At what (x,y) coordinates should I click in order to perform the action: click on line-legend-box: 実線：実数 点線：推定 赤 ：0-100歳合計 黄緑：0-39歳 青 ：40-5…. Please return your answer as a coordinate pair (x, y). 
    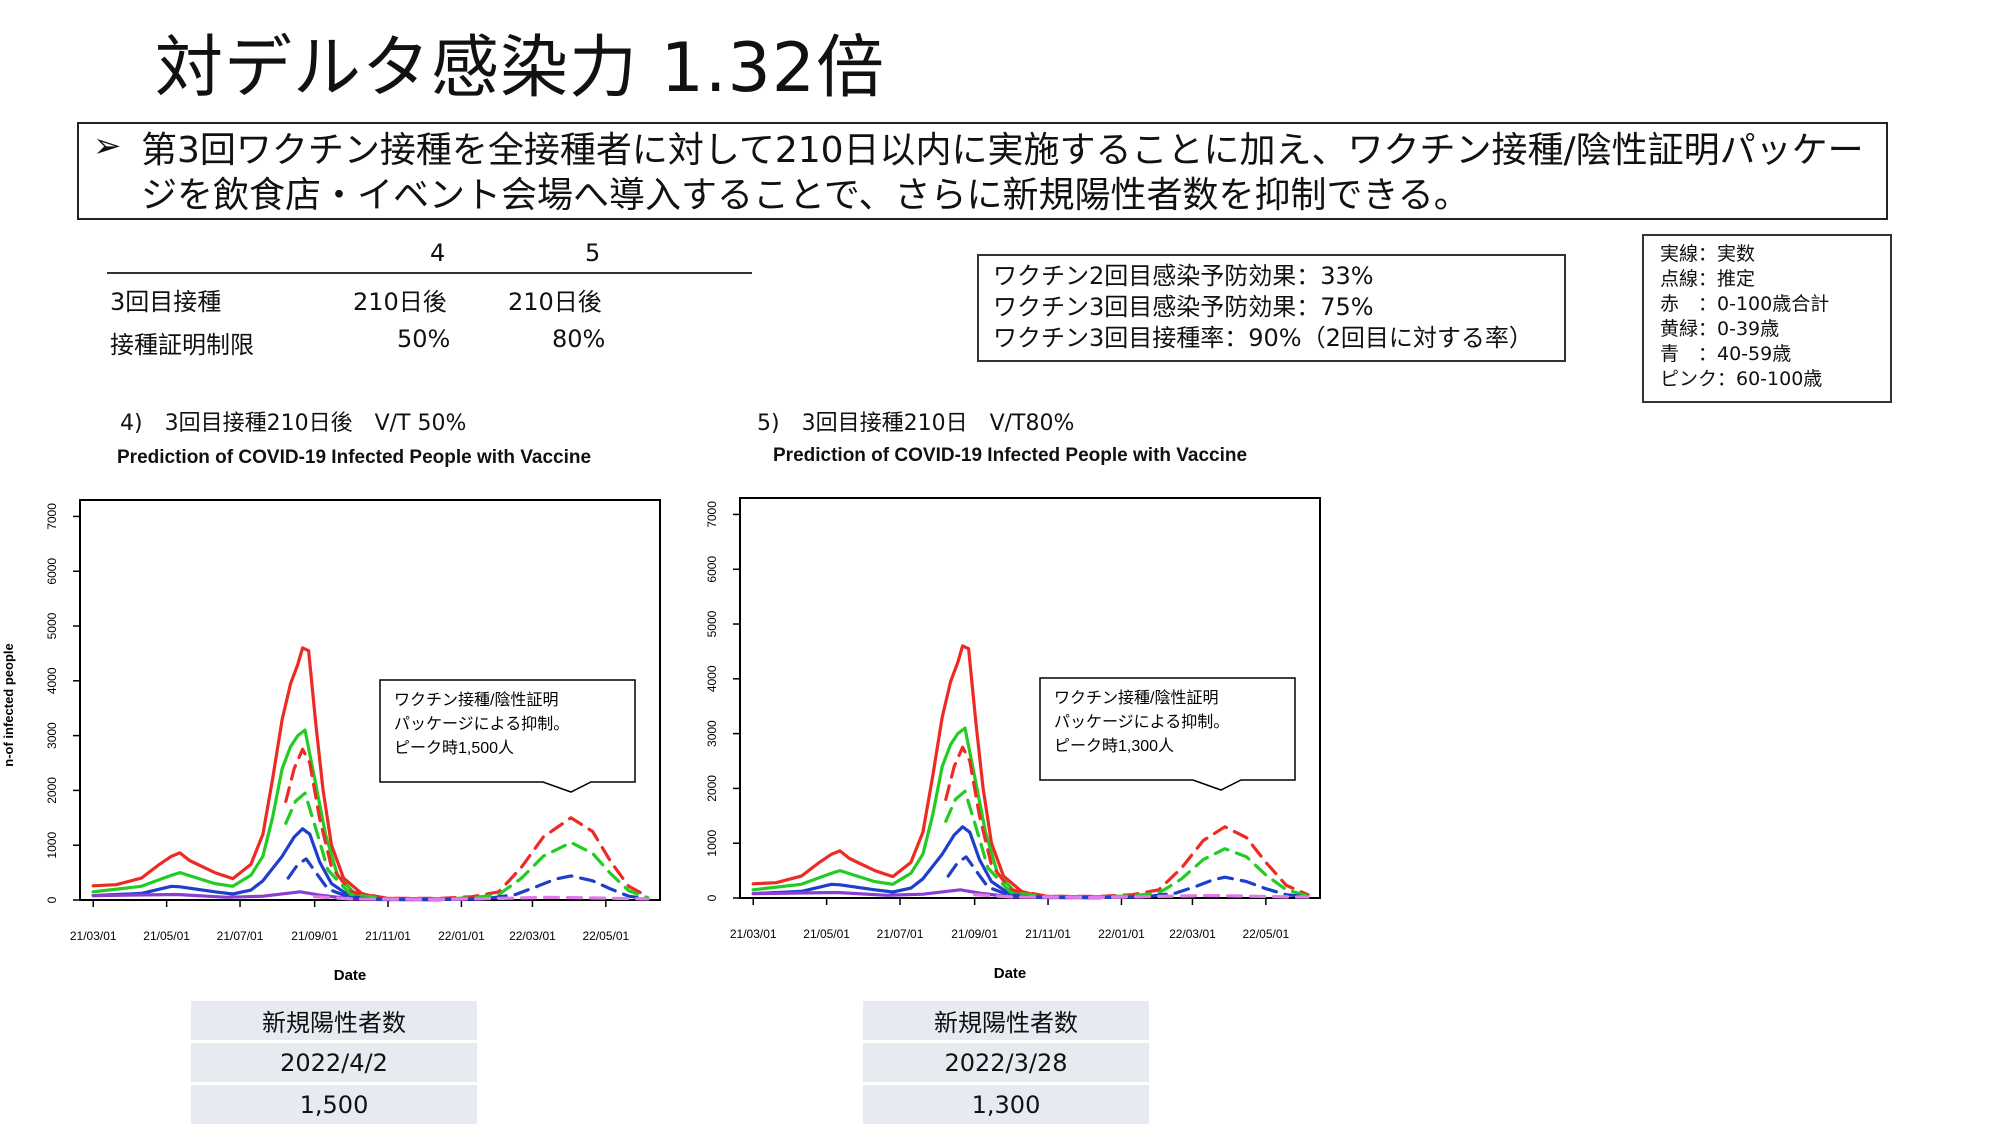
    Looking at the image, I should click on (1767, 318).